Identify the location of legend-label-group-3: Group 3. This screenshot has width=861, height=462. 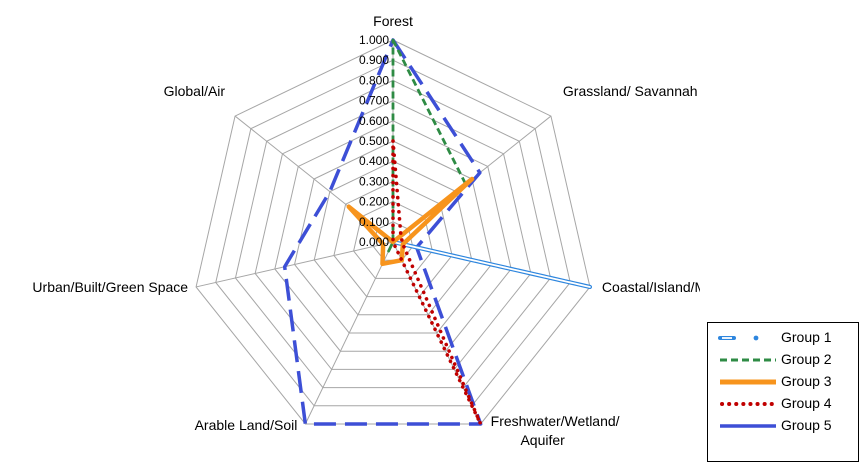
(806, 381).